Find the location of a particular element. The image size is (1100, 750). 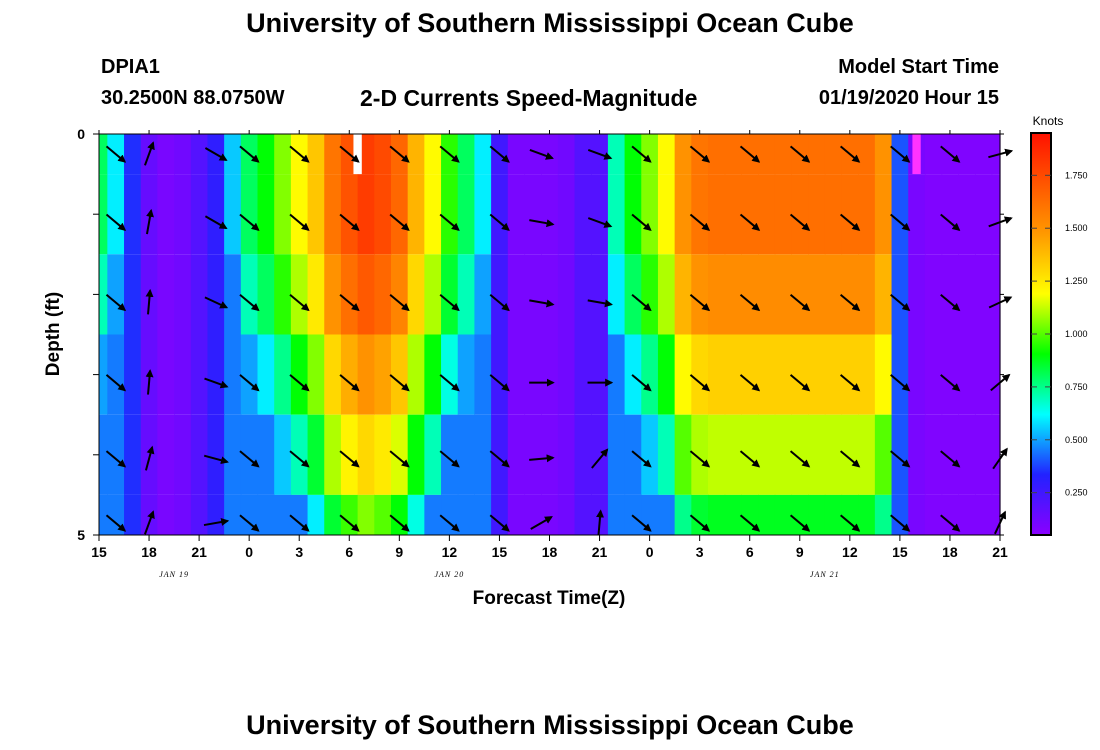

missing-cell is located at coordinates (916, 154).